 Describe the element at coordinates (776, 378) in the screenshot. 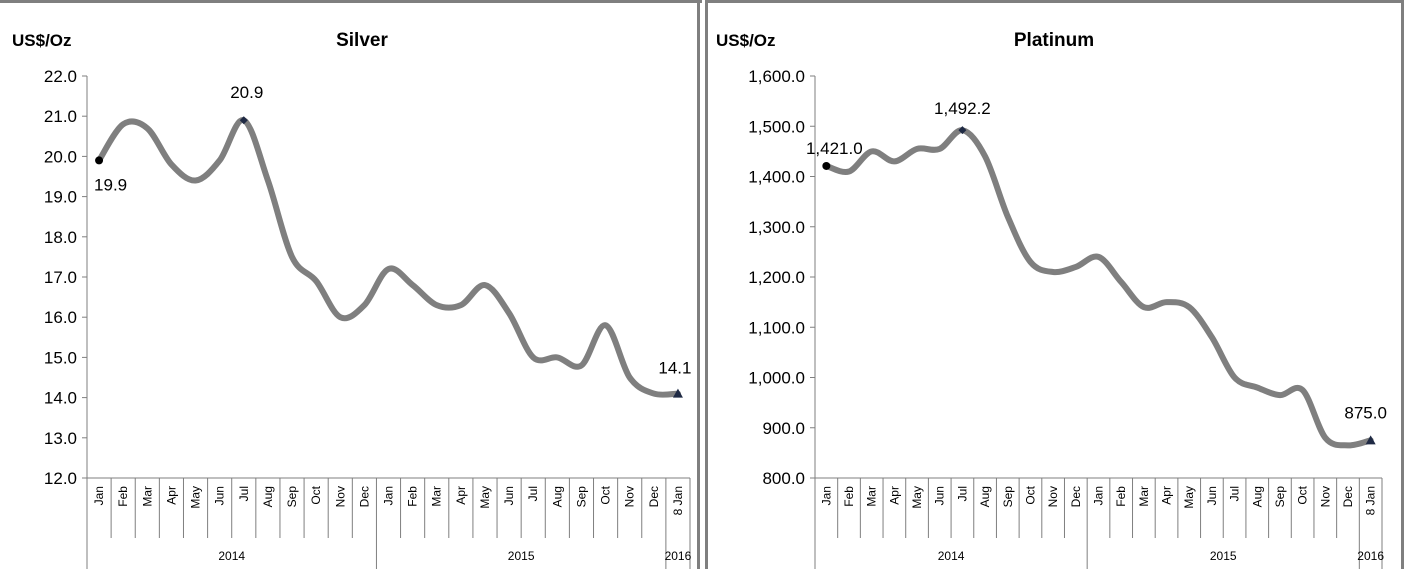

I see `y-tick-label: 1,000.0` at that location.